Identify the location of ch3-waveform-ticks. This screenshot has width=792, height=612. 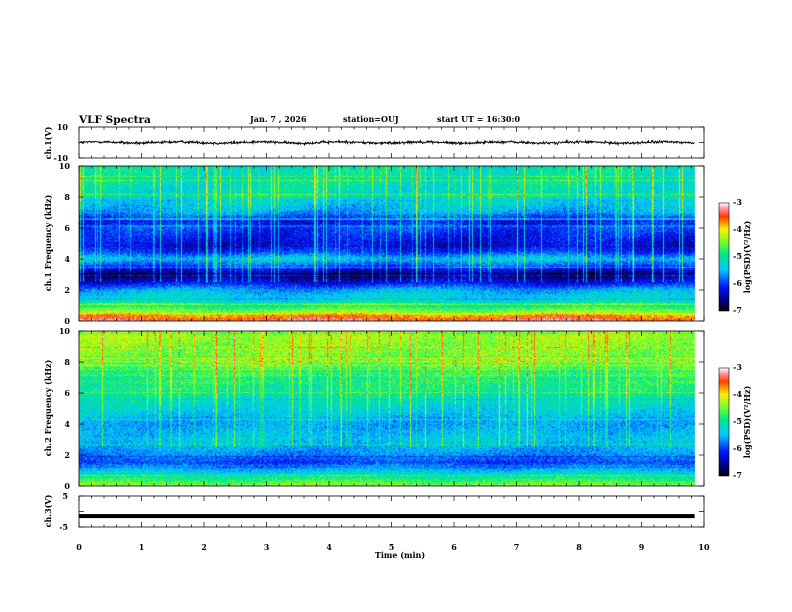
(391, 511).